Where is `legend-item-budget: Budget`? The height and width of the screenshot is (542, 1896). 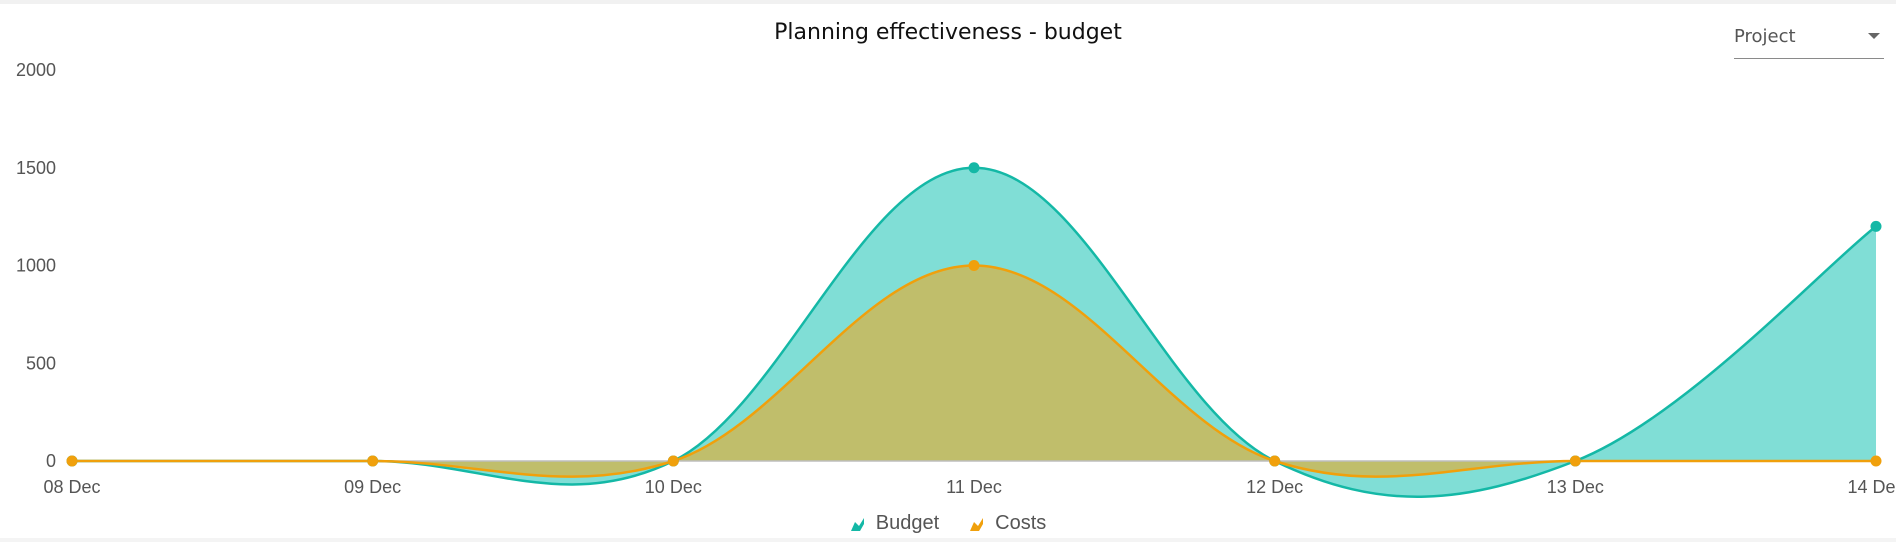 legend-item-budget: Budget is located at coordinates (894, 523).